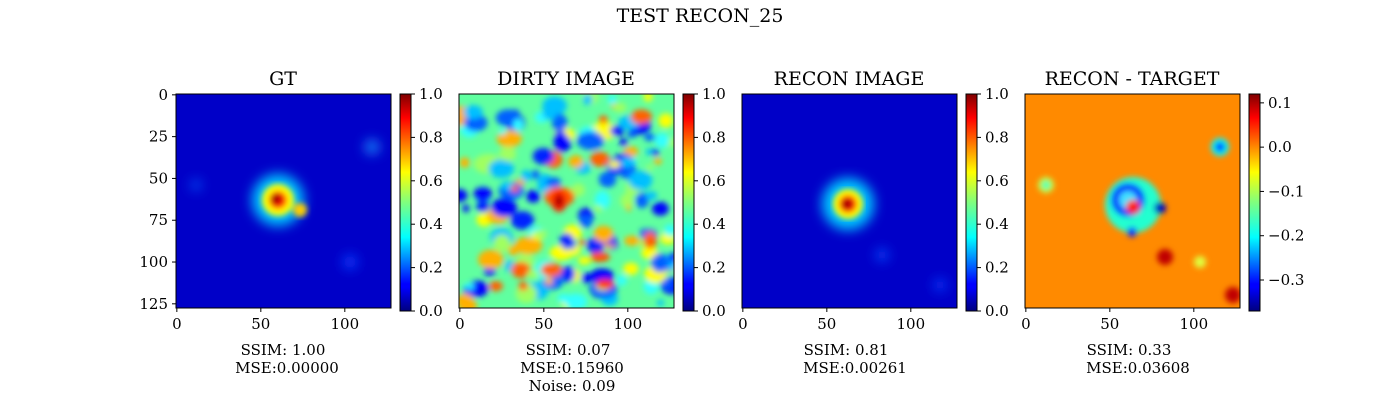 The image size is (1400, 400). I want to click on panel-title-diff: RECON - TARGET, so click(1132, 79).